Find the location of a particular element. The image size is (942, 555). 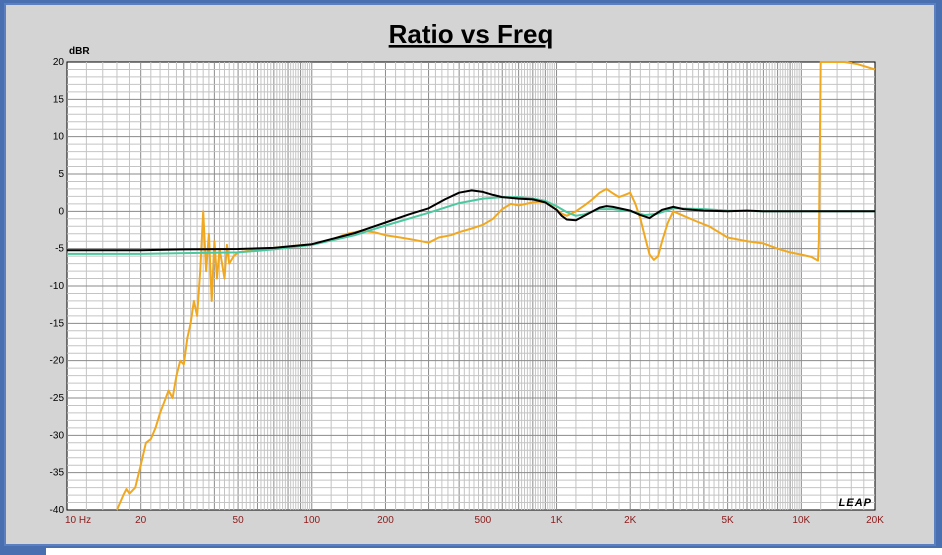

y-tick-label: 10 is located at coordinates (59, 137).